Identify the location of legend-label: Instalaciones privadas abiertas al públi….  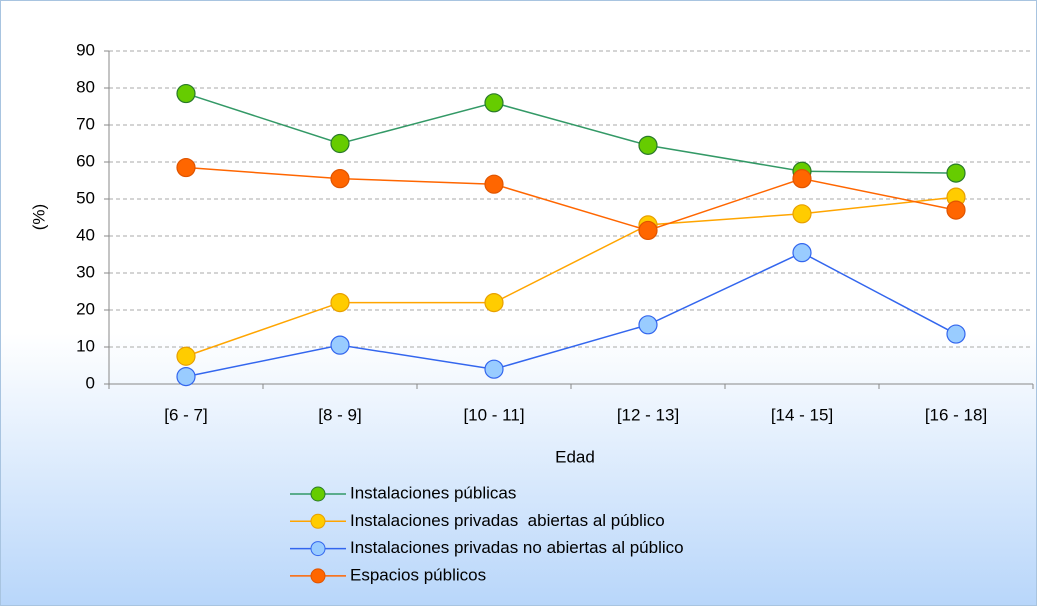
(507, 520).